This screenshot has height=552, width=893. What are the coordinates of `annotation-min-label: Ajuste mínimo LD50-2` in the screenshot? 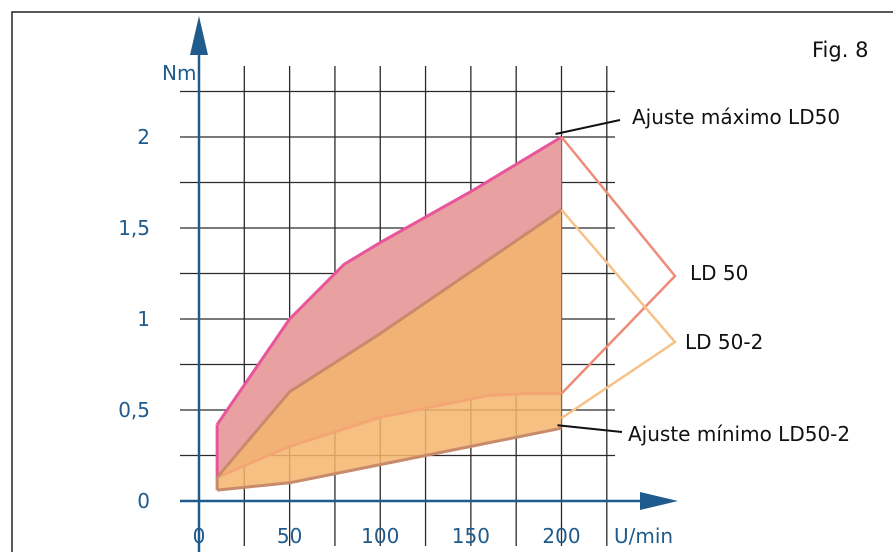 It's located at (739, 434).